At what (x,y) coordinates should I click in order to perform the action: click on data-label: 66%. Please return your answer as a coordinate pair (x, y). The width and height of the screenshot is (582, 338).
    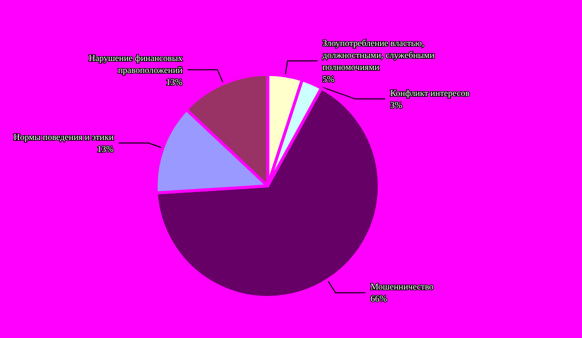
    Looking at the image, I should click on (379, 299).